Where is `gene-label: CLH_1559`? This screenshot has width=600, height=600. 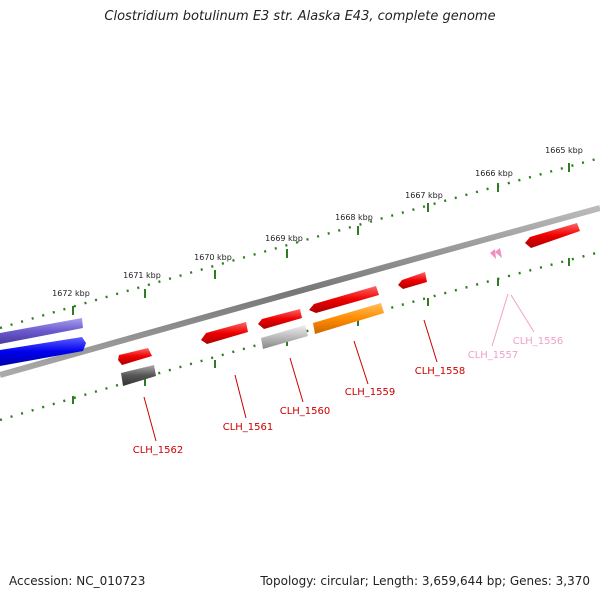 gene-label: CLH_1559 is located at coordinates (370, 392).